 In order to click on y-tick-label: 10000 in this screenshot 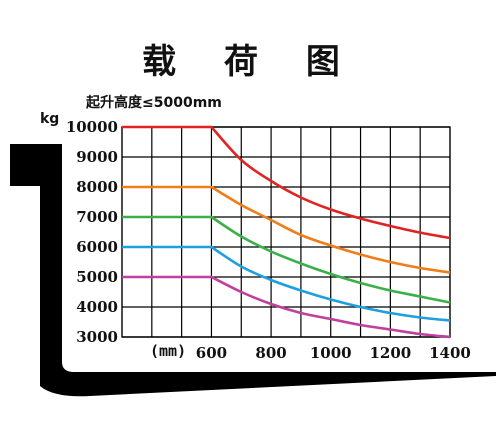, I will do `click(92, 127)`.